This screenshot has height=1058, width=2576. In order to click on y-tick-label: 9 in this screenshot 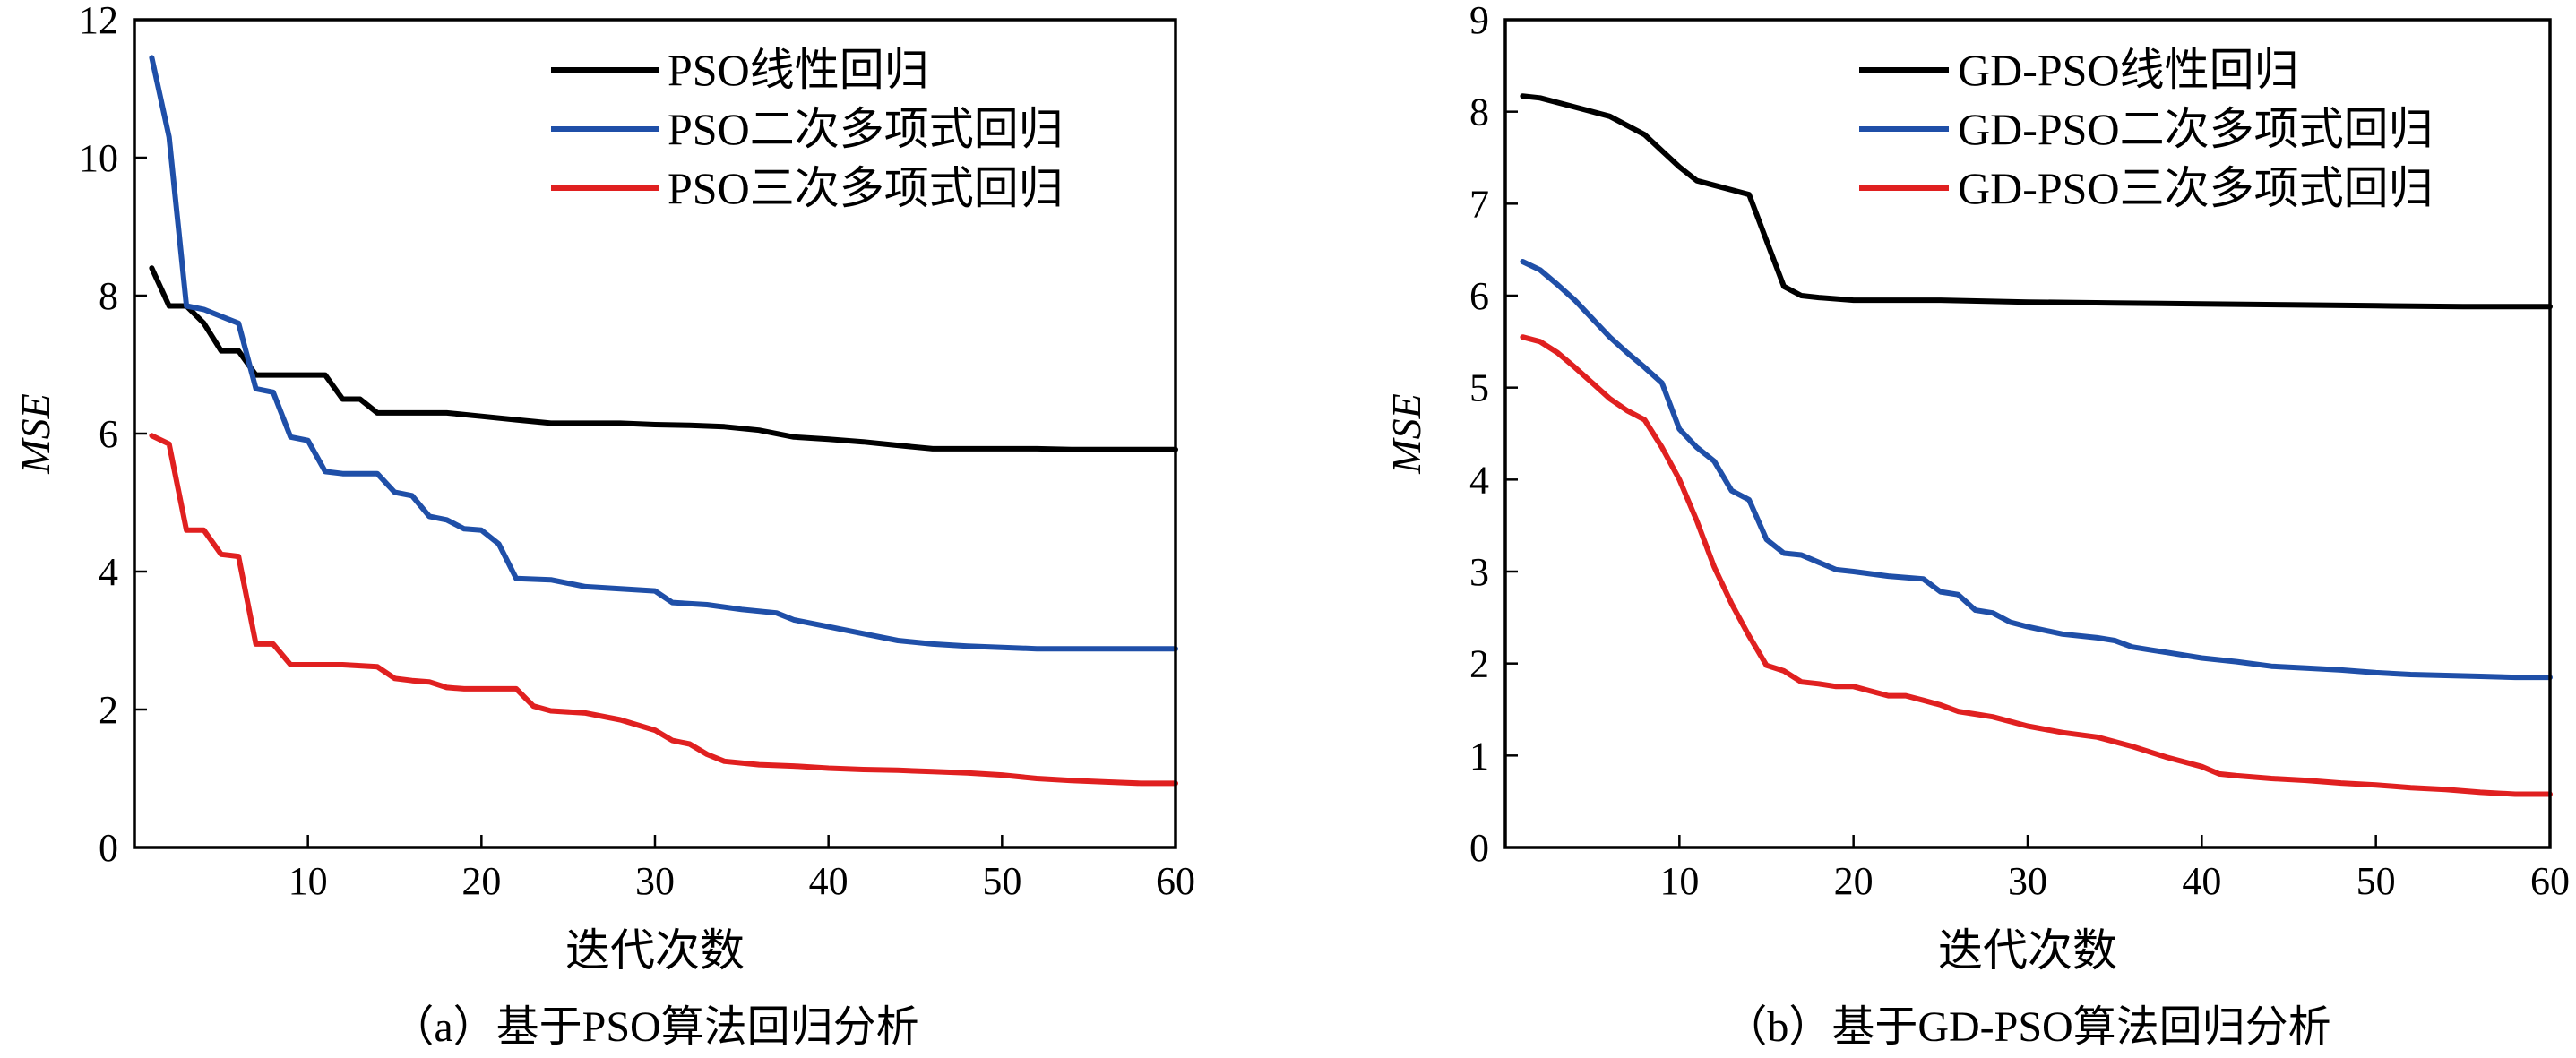, I will do `click(1479, 21)`.